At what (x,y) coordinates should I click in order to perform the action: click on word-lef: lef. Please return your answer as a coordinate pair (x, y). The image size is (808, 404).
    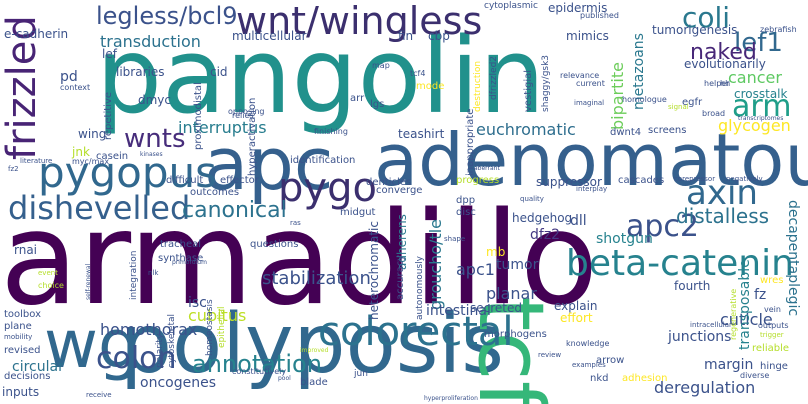
    Looking at the image, I should click on (109, 54).